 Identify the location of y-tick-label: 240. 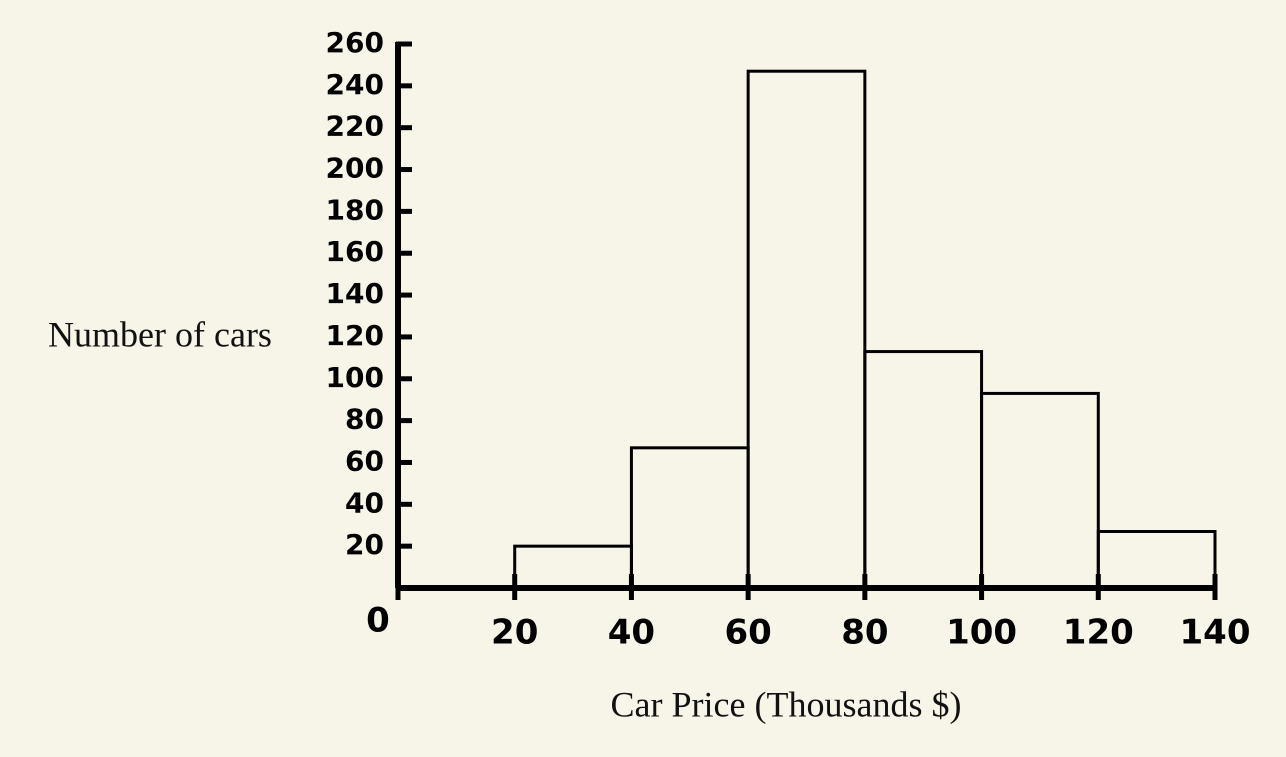
(355, 84).